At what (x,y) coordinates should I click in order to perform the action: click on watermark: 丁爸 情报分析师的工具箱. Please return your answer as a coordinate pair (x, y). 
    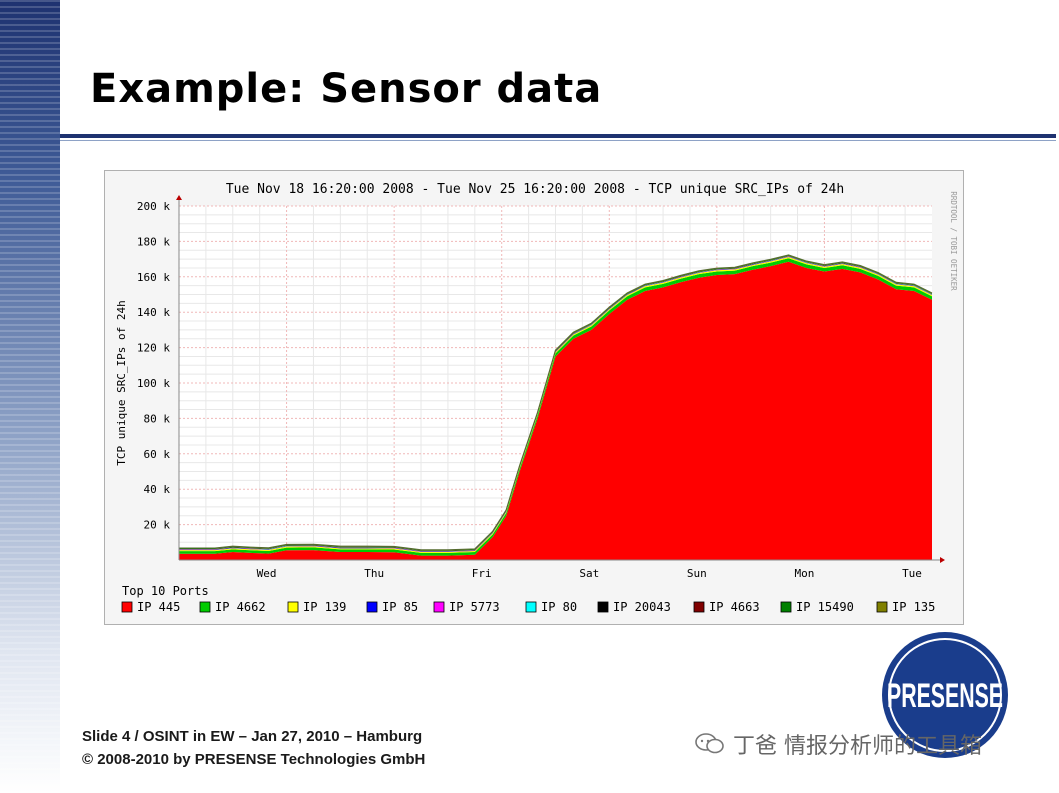
    Looking at the image, I should click on (838, 744).